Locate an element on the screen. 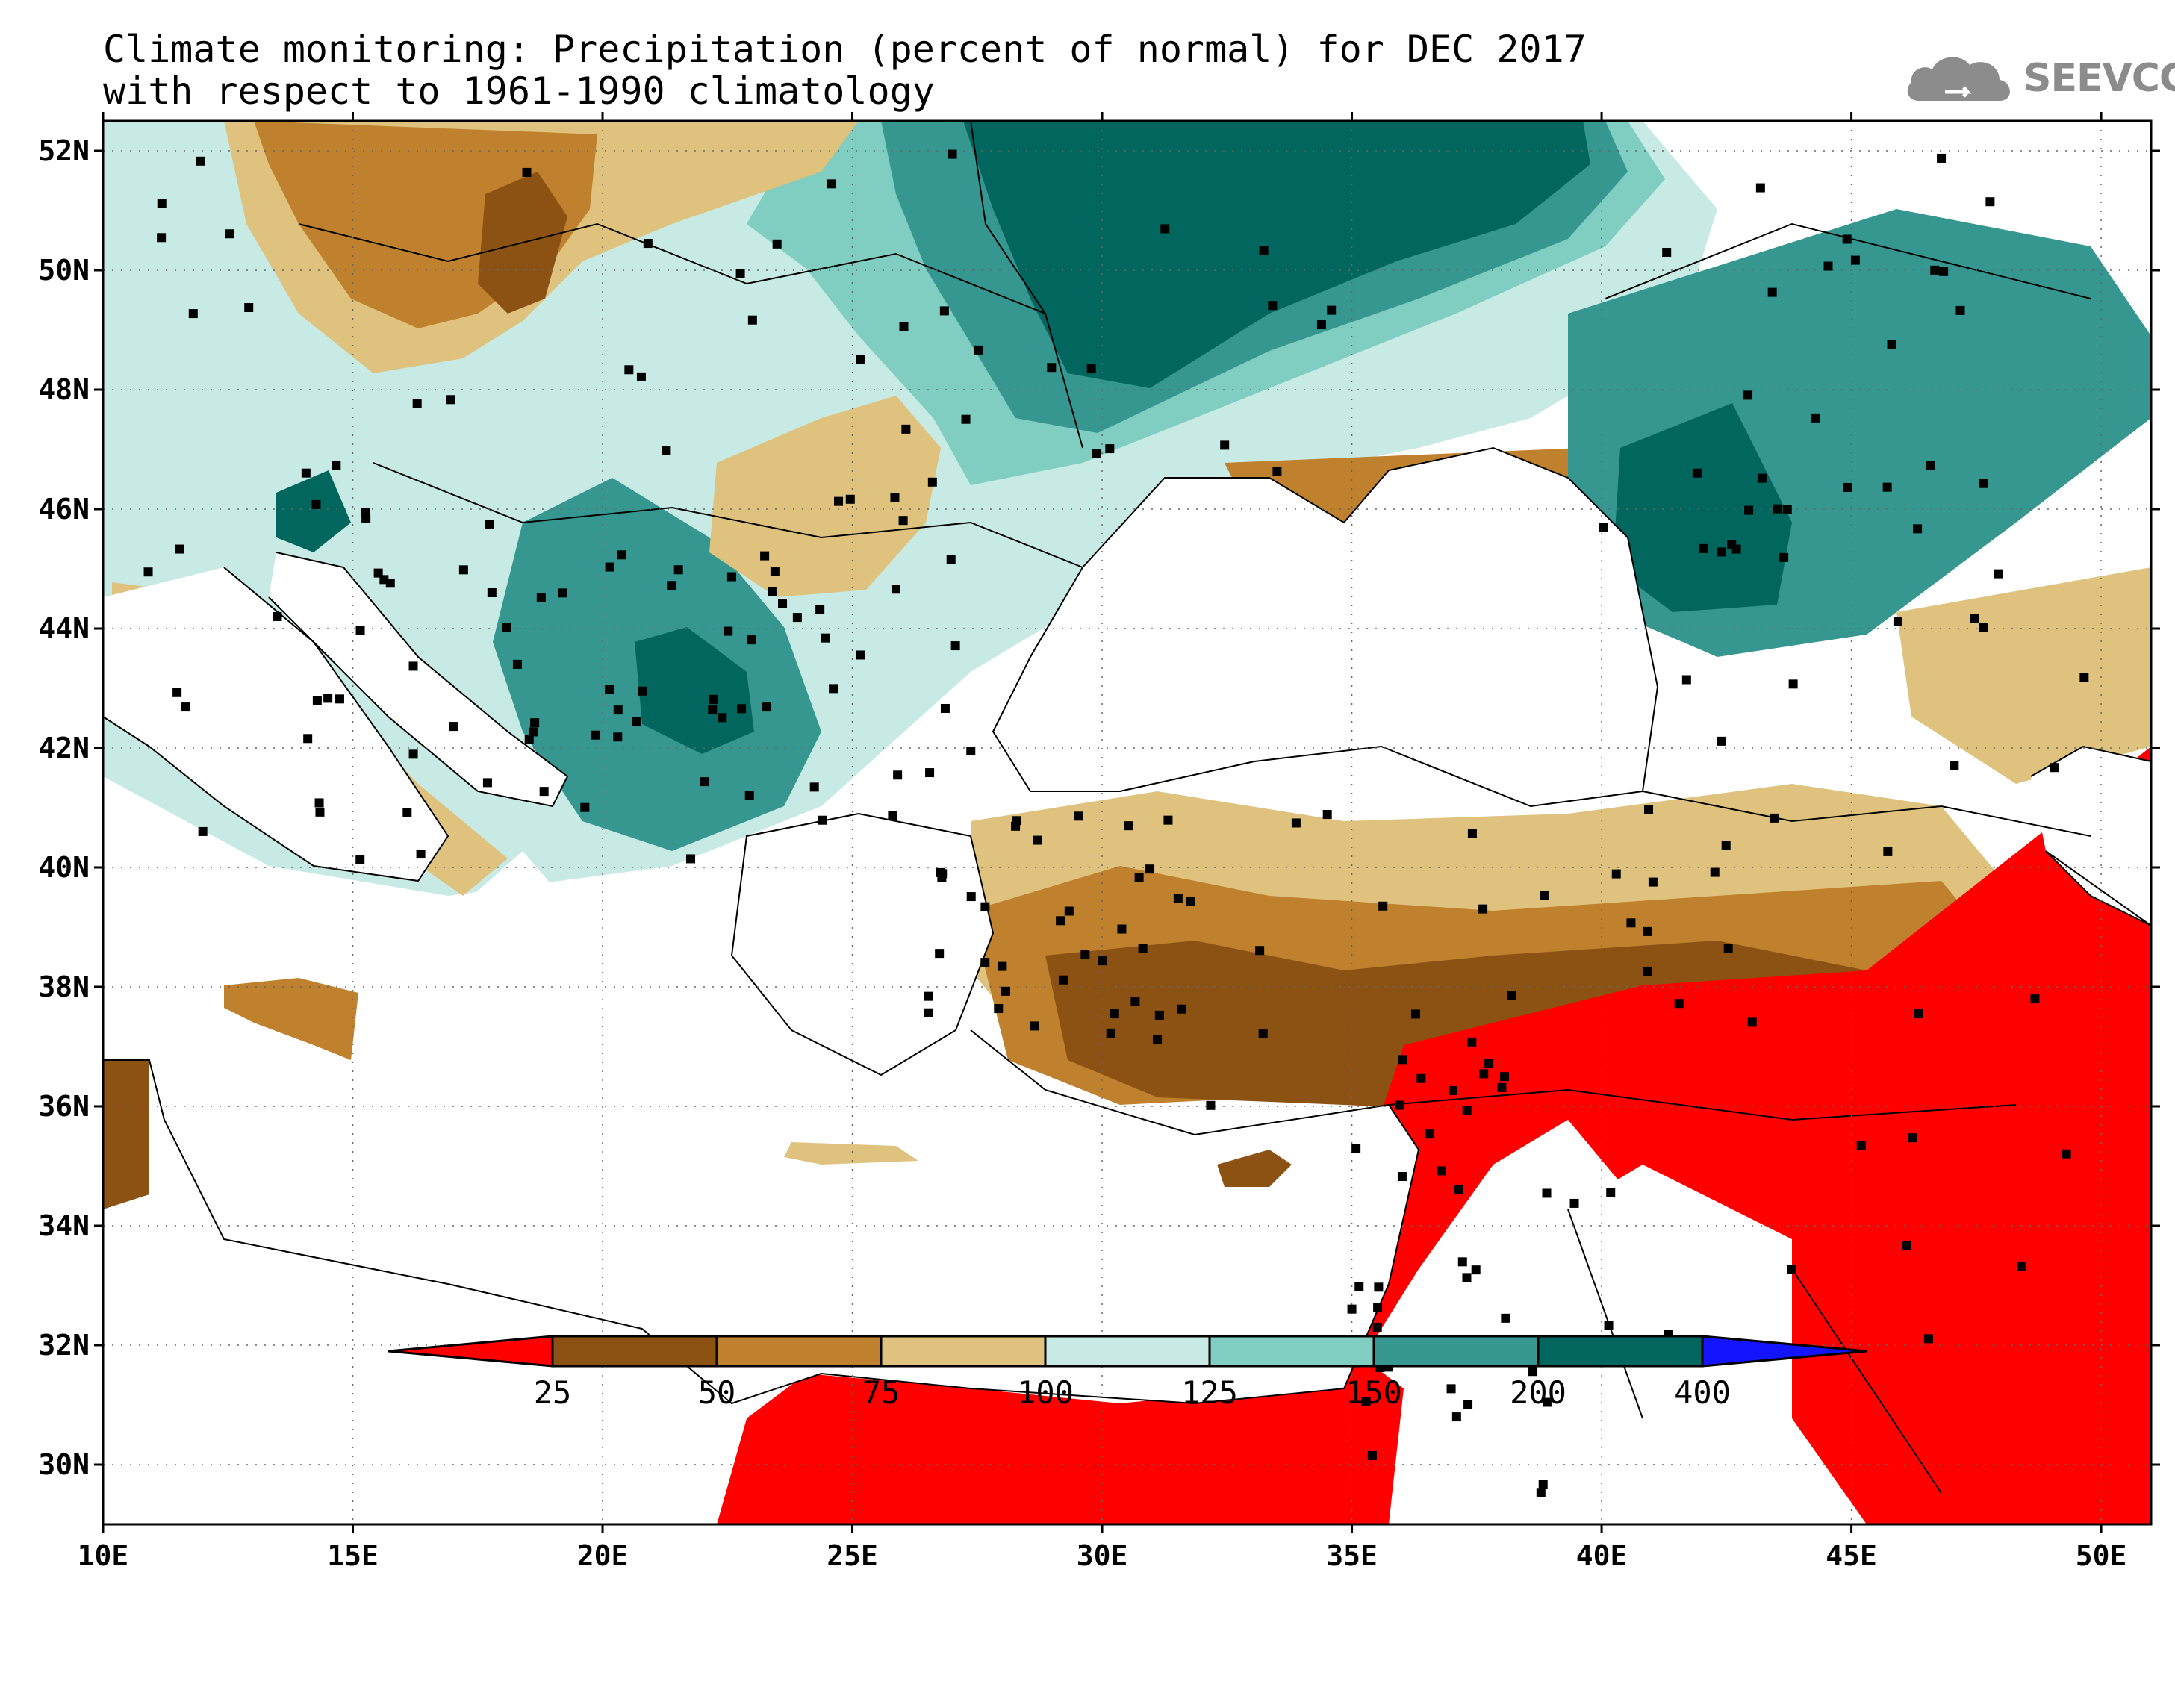 Image resolution: width=2175 pixels, height=1708 pixels. caspian-sea is located at coordinates (2091, 836).